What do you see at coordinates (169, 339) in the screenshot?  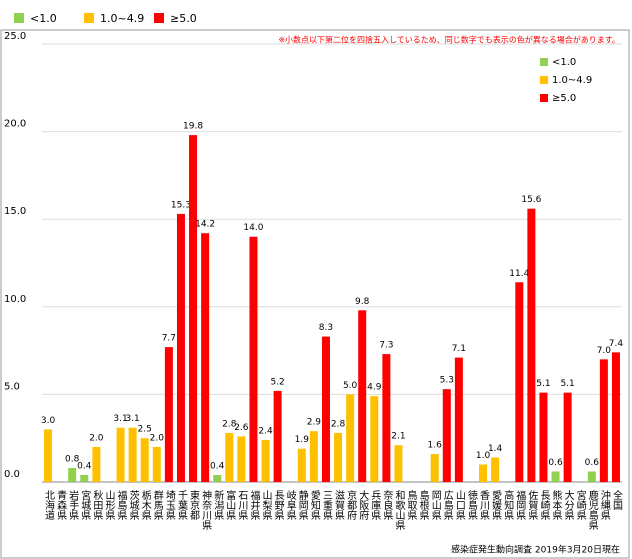 I see `value-label: 7.7` at bounding box center [169, 339].